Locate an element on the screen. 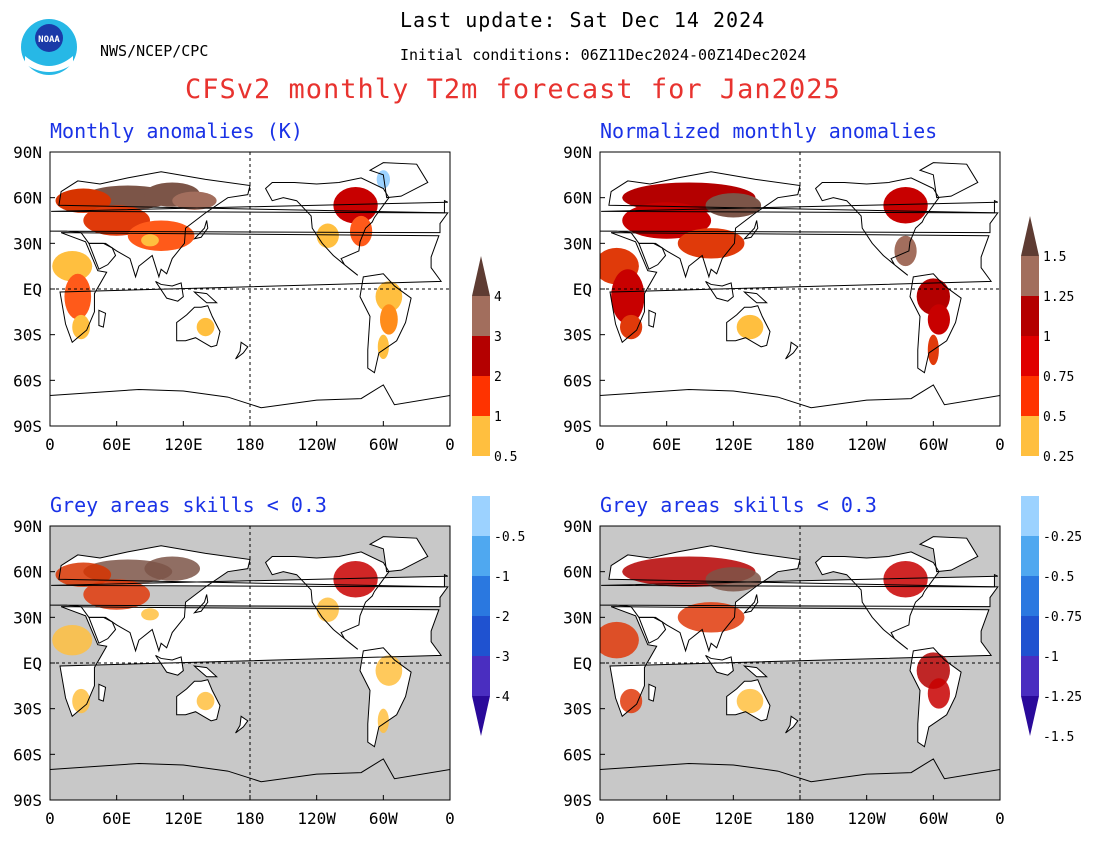 This screenshot has width=1100, height=850. panel-title: Monthly anomalies (K) is located at coordinates (176, 131).